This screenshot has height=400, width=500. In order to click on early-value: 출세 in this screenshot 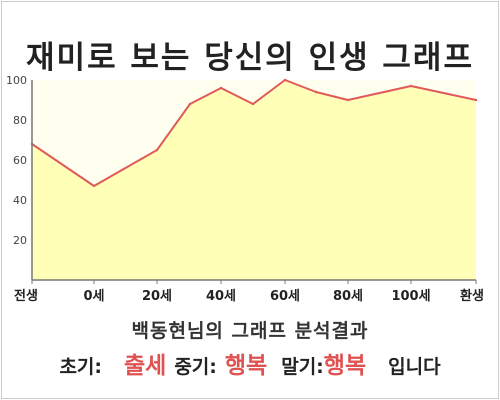, I will do `click(145, 366)`.